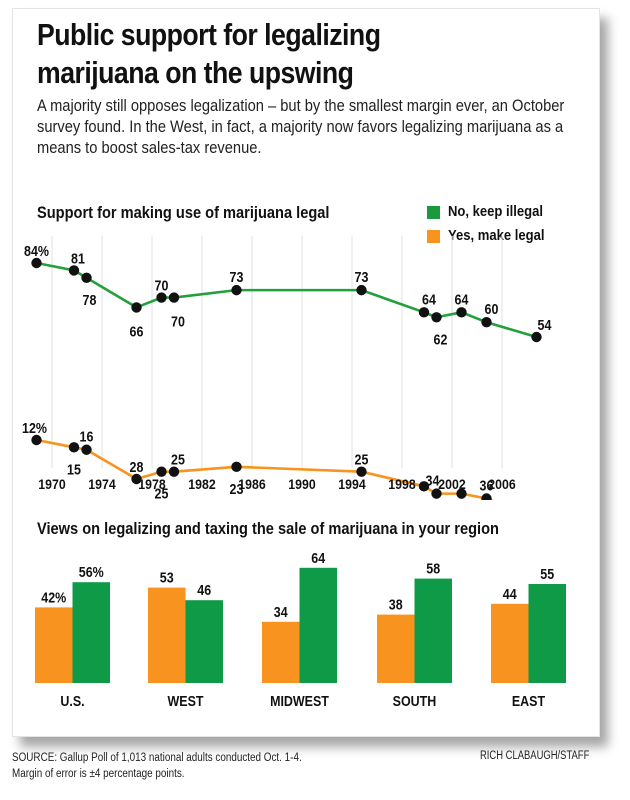 The width and height of the screenshot is (630, 800). What do you see at coordinates (492, 309) in the screenshot?
I see `data-label: 60` at bounding box center [492, 309].